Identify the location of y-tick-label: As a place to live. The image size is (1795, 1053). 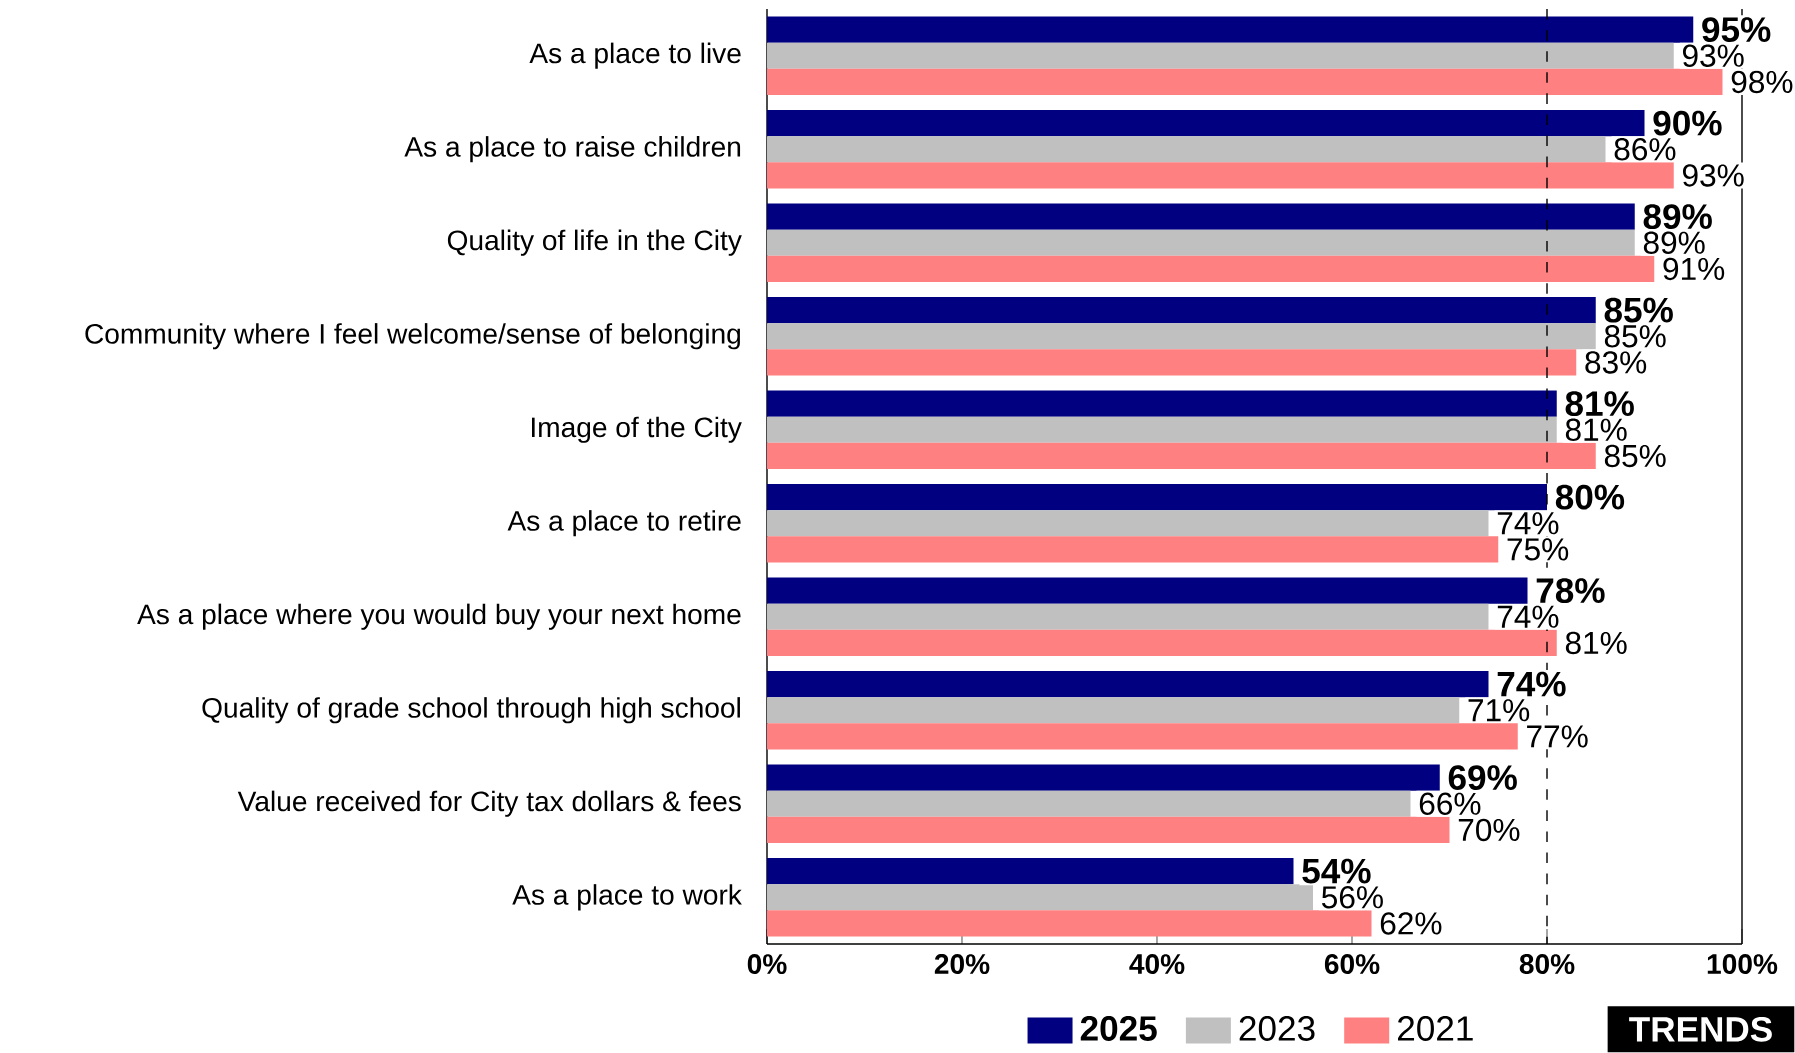
(635, 55).